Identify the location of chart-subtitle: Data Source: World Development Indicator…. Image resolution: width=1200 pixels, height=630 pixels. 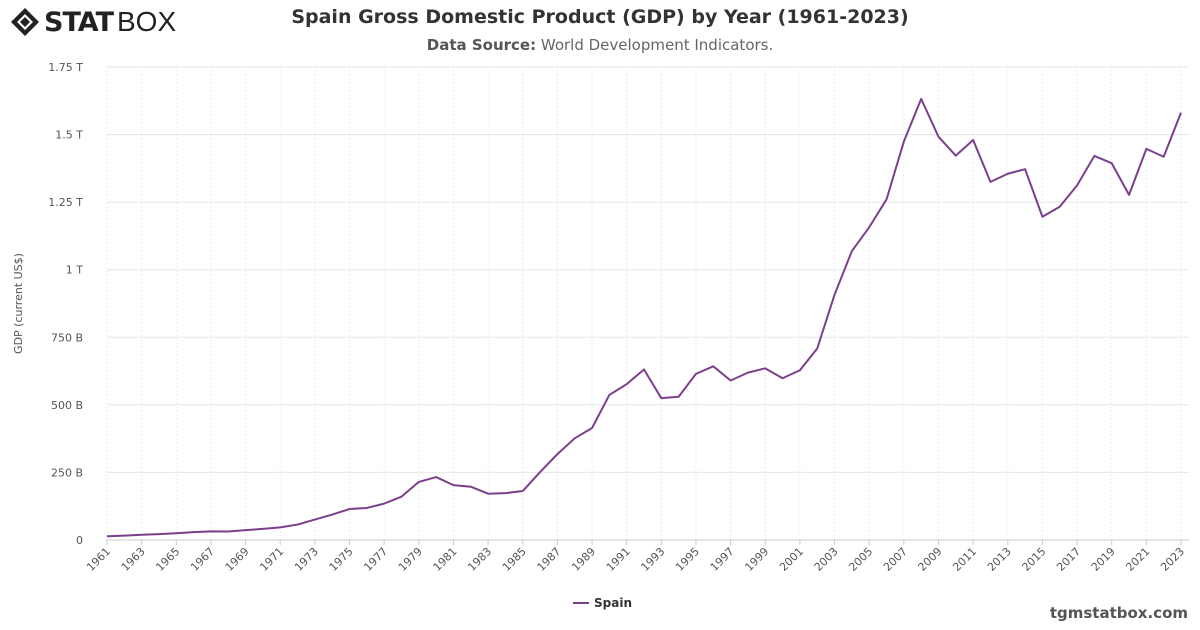
(600, 45).